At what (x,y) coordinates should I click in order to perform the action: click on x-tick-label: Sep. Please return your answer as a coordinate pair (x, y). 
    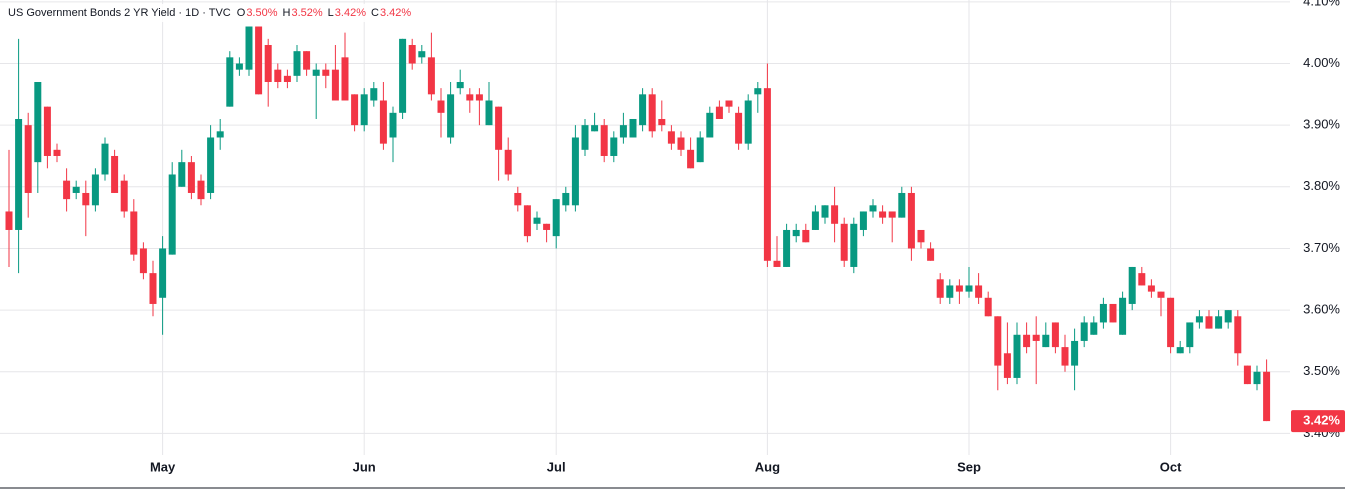
    Looking at the image, I should click on (969, 466).